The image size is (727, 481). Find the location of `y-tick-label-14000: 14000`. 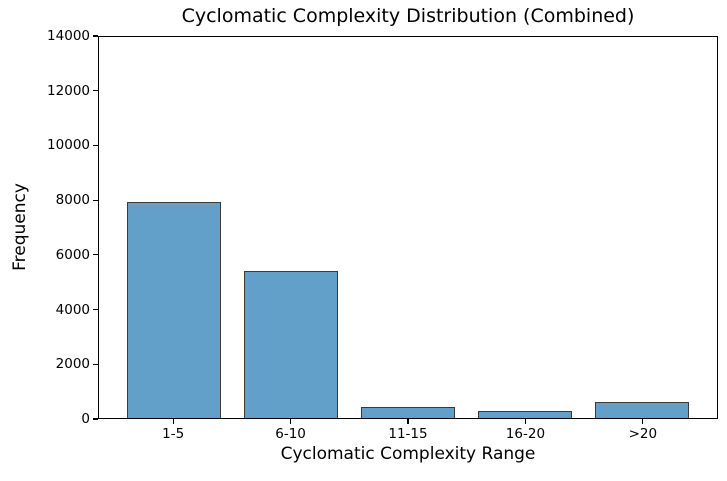

y-tick-label-14000: 14000 is located at coordinates (68, 36).